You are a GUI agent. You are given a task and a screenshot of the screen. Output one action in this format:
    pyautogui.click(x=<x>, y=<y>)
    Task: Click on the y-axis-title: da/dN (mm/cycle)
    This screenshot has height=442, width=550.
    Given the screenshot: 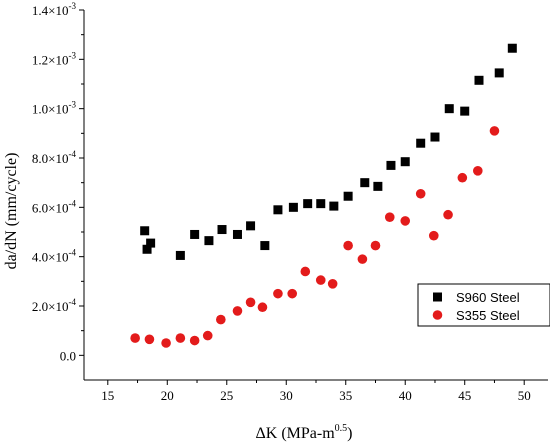 What is the action you would take?
    pyautogui.click(x=11, y=211)
    